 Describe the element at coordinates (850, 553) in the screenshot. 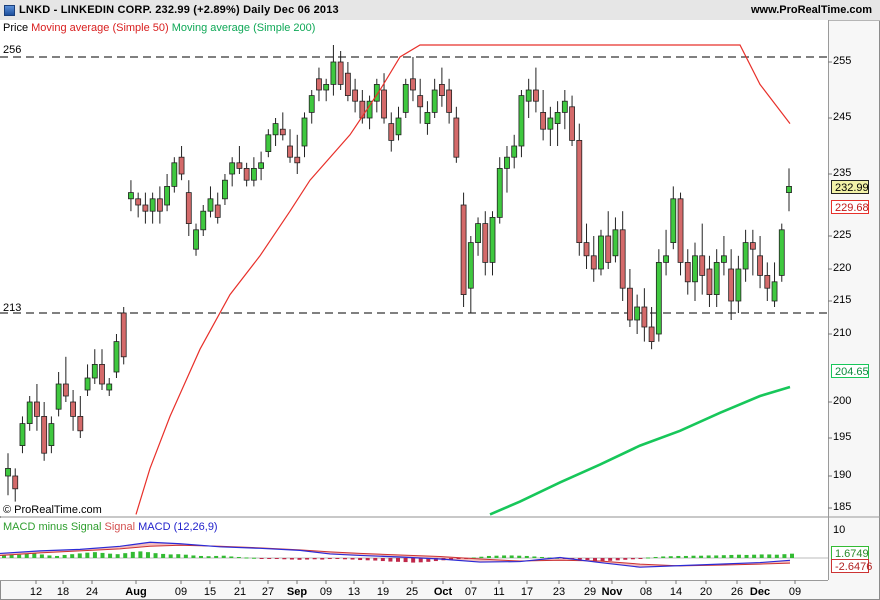

I see `macd-hist-tag: 1.6749` at that location.